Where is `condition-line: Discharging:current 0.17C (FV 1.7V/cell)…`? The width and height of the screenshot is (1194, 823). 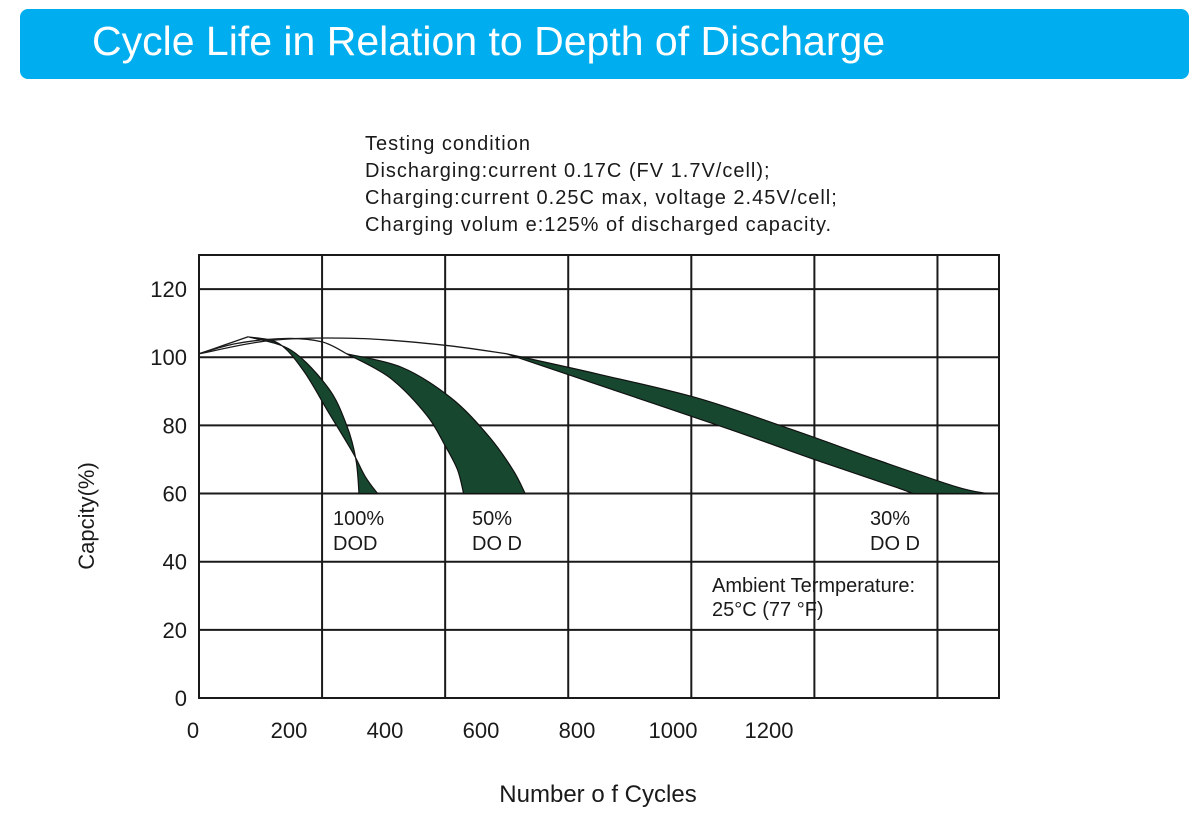 condition-line: Discharging:current 0.17C (FV 1.7V/cell)… is located at coordinates (568, 171).